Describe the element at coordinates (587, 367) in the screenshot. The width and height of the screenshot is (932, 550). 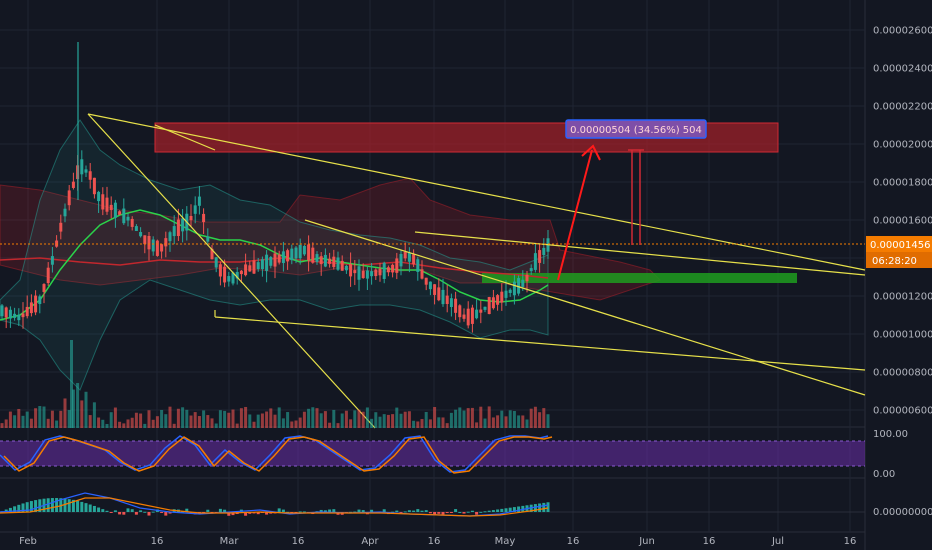
I see `trend-line-hidden` at that location.